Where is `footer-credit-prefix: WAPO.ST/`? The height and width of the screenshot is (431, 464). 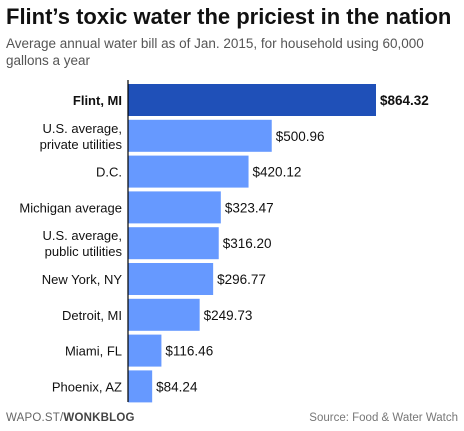 footer-credit-prefix: WAPO.ST/ is located at coordinates (35, 418).